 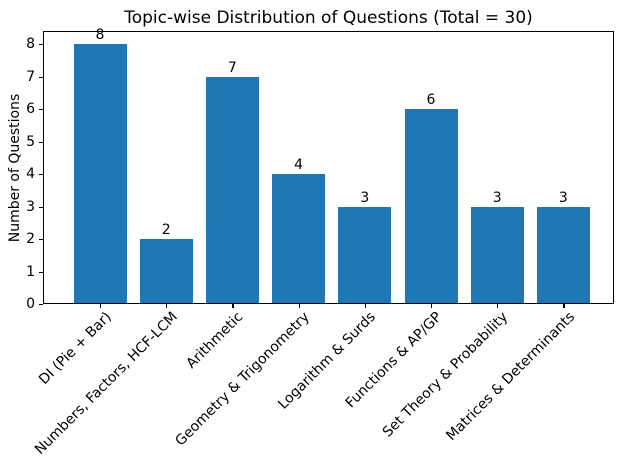 What do you see at coordinates (30, 109) in the screenshot?
I see `y-tick-label: 6` at bounding box center [30, 109].